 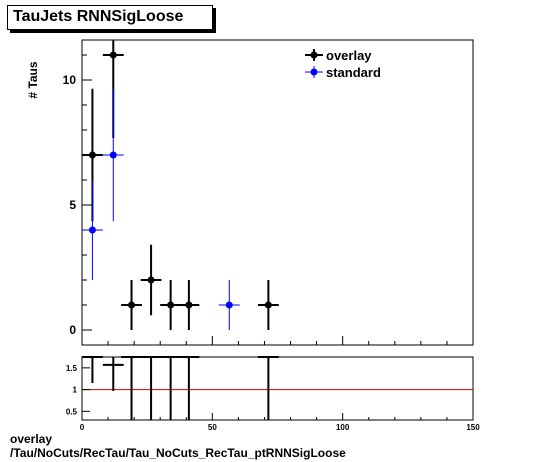 What do you see at coordinates (33, 79) in the screenshot?
I see `y-axis-label: # Taus` at bounding box center [33, 79].